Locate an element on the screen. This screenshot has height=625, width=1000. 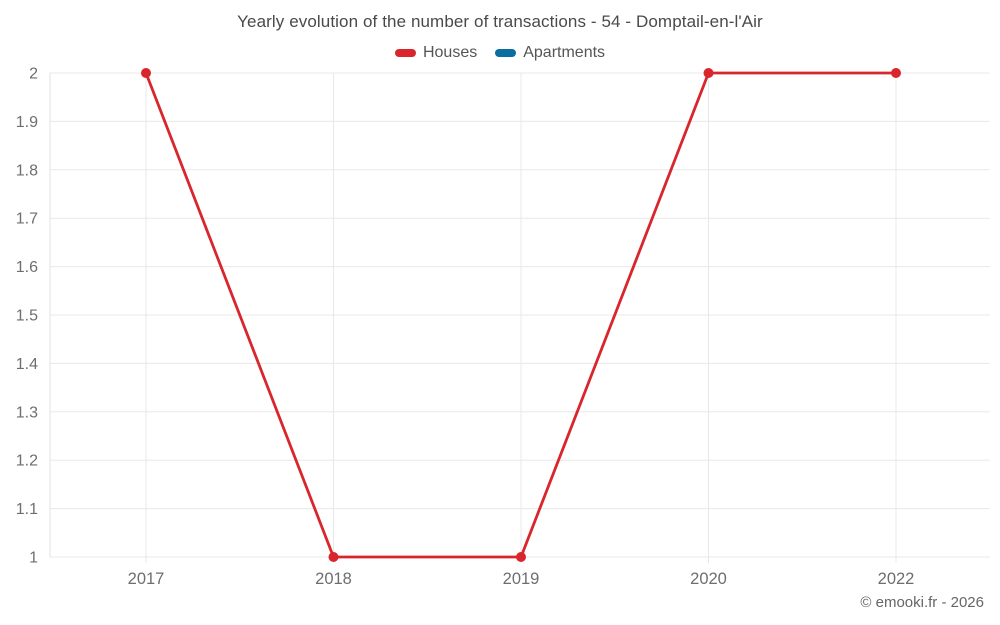
legend-item-apartments: Apartments is located at coordinates (550, 53).